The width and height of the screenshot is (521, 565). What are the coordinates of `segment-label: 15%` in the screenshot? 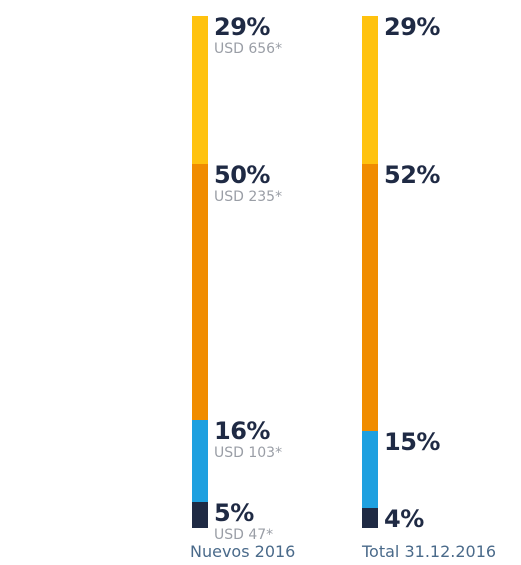 It's located at (412, 442).